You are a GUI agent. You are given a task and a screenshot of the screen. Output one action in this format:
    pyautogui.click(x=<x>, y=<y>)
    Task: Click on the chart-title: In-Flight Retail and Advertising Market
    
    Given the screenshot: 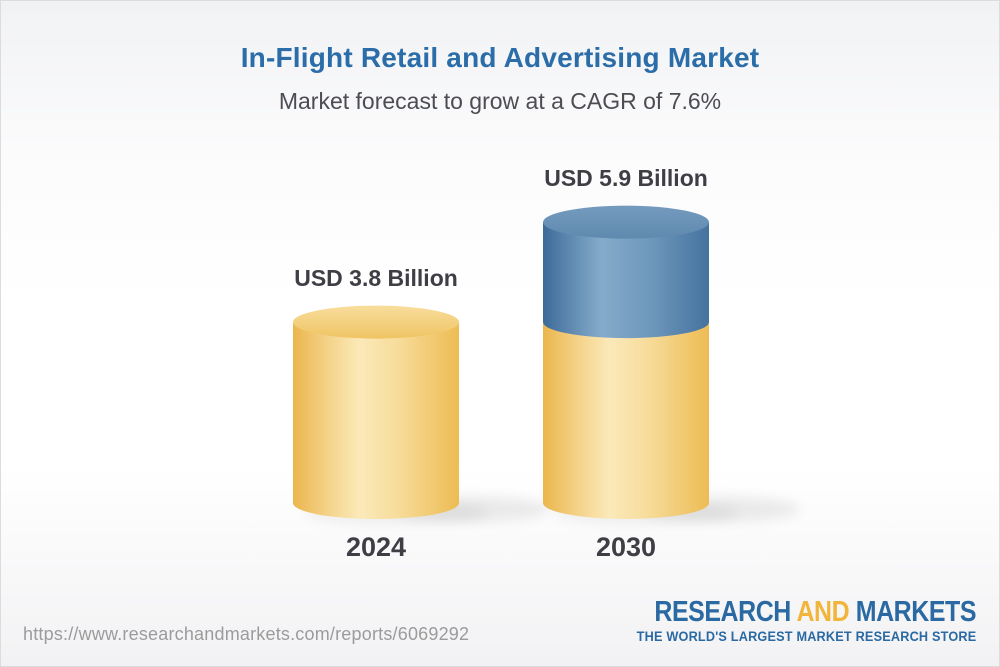 What is the action you would take?
    pyautogui.click(x=500, y=57)
    